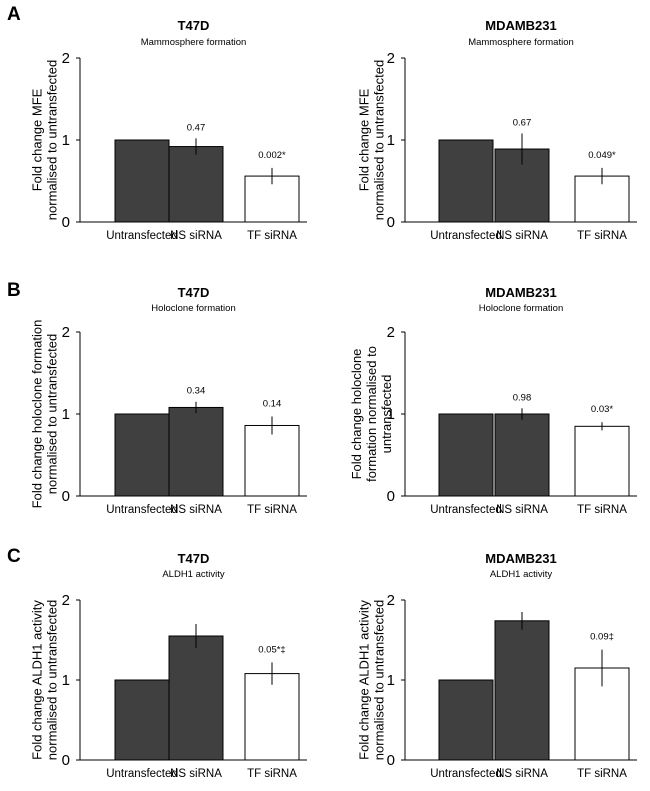  I want to click on y-axis-label-line: formation normalised to, so click(371, 414).